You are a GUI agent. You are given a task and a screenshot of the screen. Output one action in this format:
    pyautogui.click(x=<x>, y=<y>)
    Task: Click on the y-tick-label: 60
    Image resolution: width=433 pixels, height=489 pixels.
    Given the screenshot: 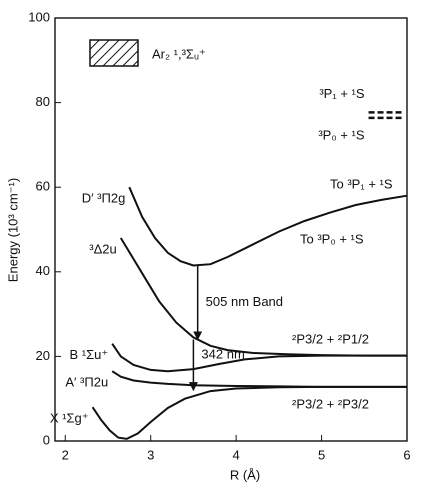 What is the action you would take?
    pyautogui.click(x=43, y=186)
    